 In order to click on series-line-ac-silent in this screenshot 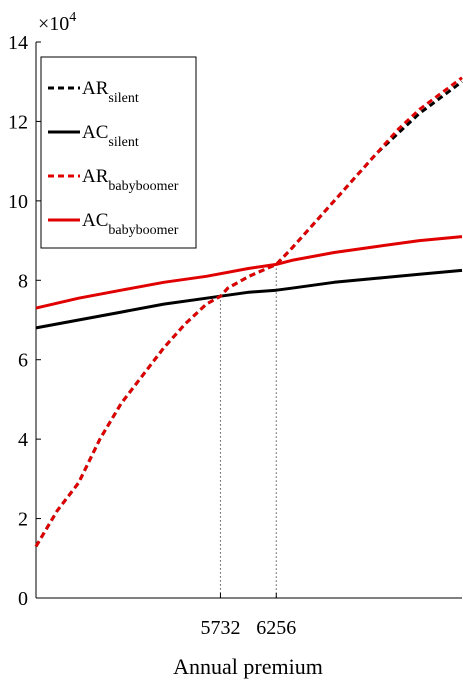, I will do `click(249, 299)`.